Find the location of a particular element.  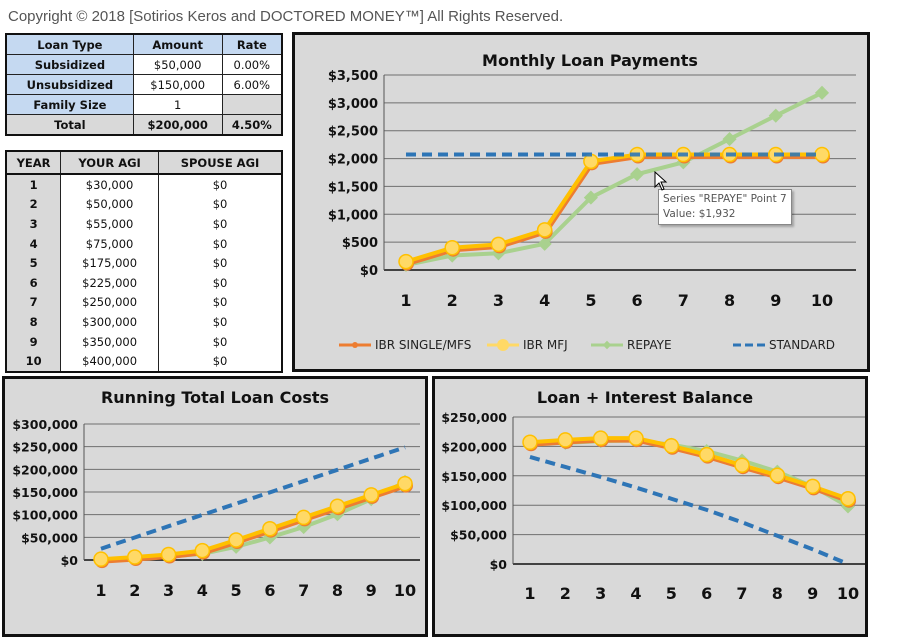

series-ibr-single is located at coordinates (254, 523).